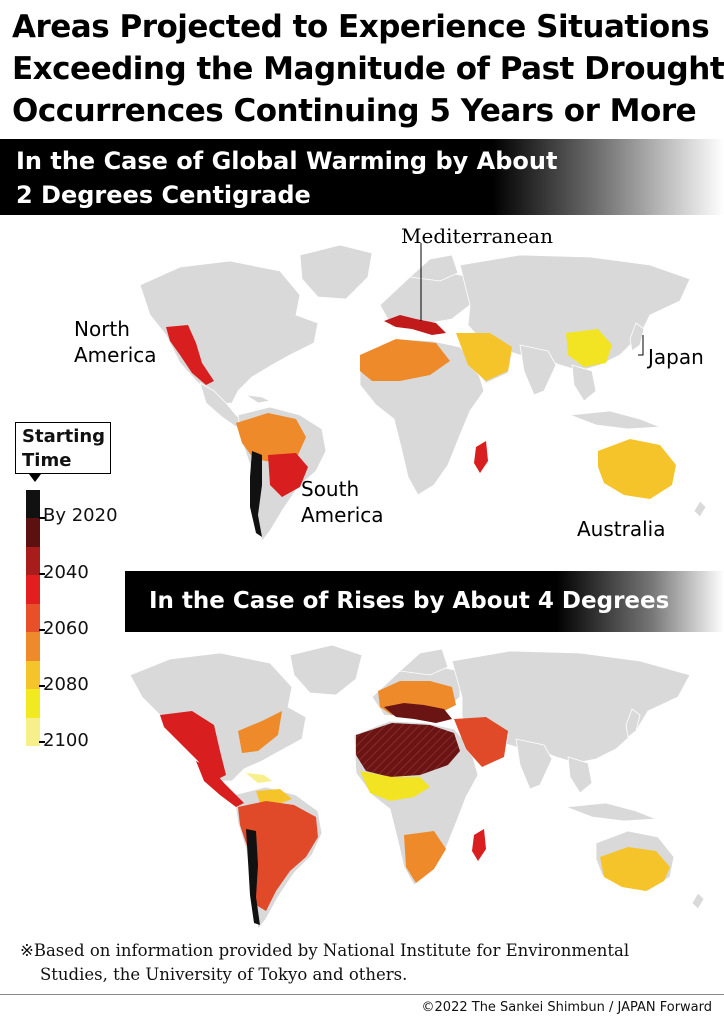 This screenshot has width=724, height=1024. Describe the element at coordinates (271, 438) in the screenshot. I see `region-amazon-2060` at that location.